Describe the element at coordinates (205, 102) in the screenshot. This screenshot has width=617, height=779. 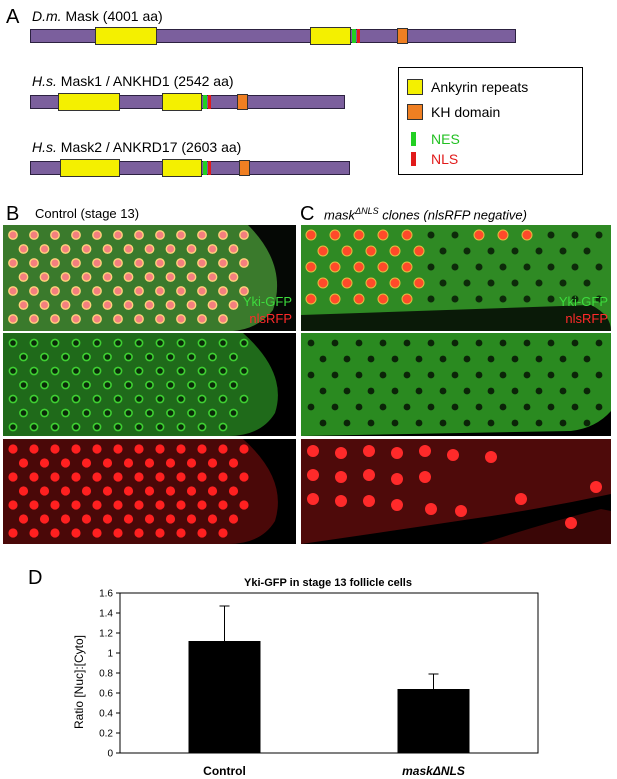
I see `nes-motif` at that location.